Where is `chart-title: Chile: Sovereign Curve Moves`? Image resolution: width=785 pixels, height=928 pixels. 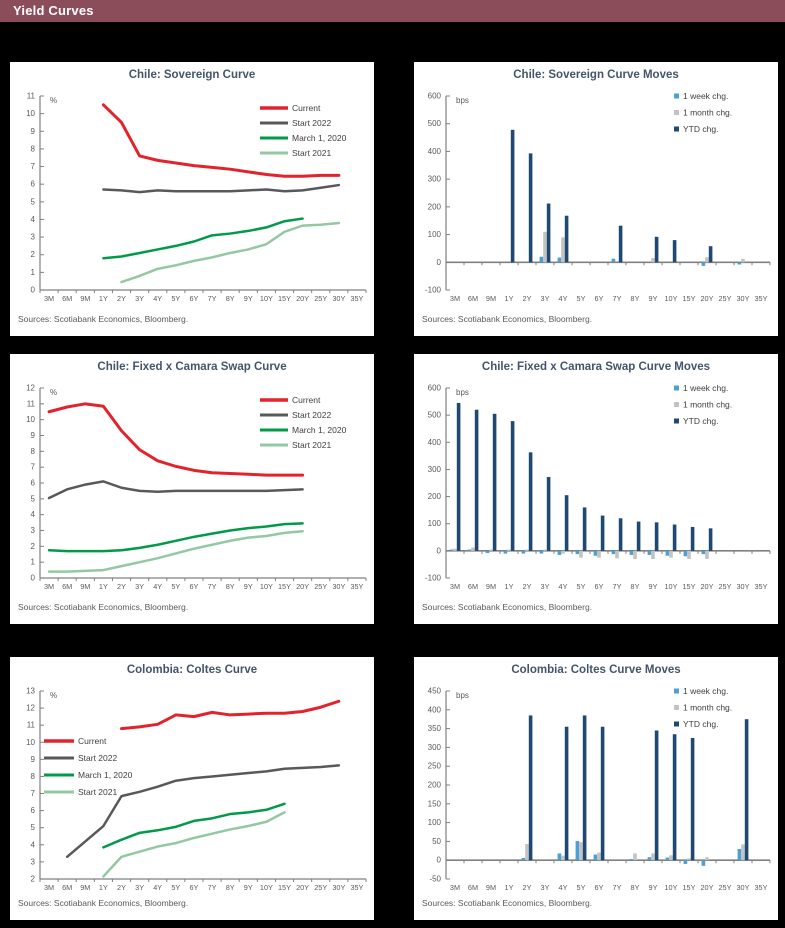
chart-title: Chile: Sovereign Curve Moves is located at coordinates (596, 75).